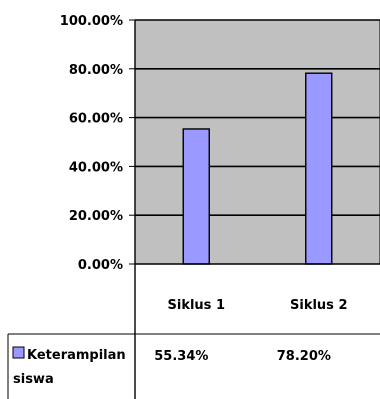 This screenshot has width=380, height=399. I want to click on series-label: siswa, so click(33, 379).